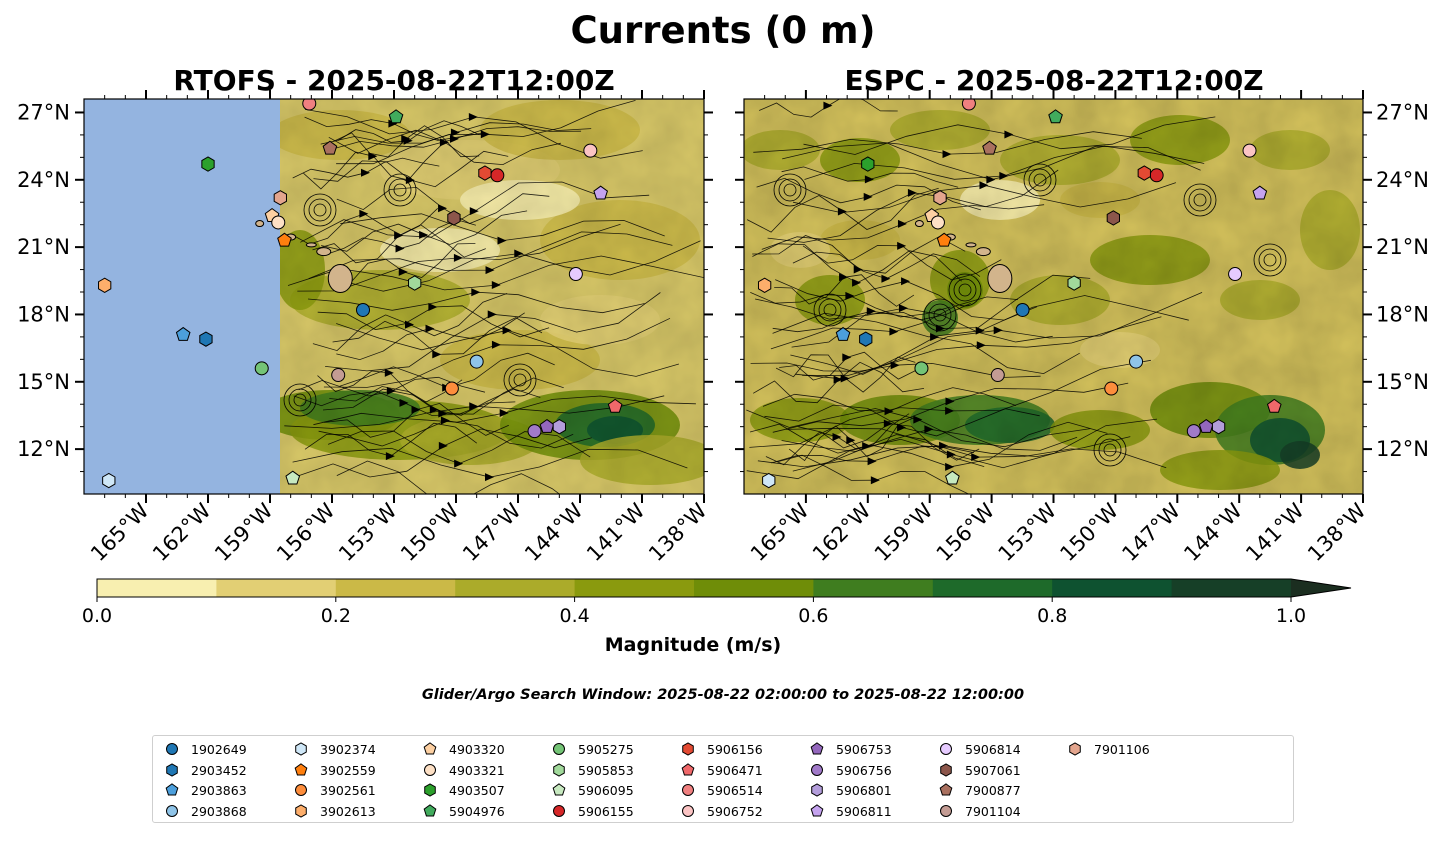 This screenshot has width=1447, height=863. Describe the element at coordinates (309, 105) in the screenshot. I see `float-5906514-marker` at that location.